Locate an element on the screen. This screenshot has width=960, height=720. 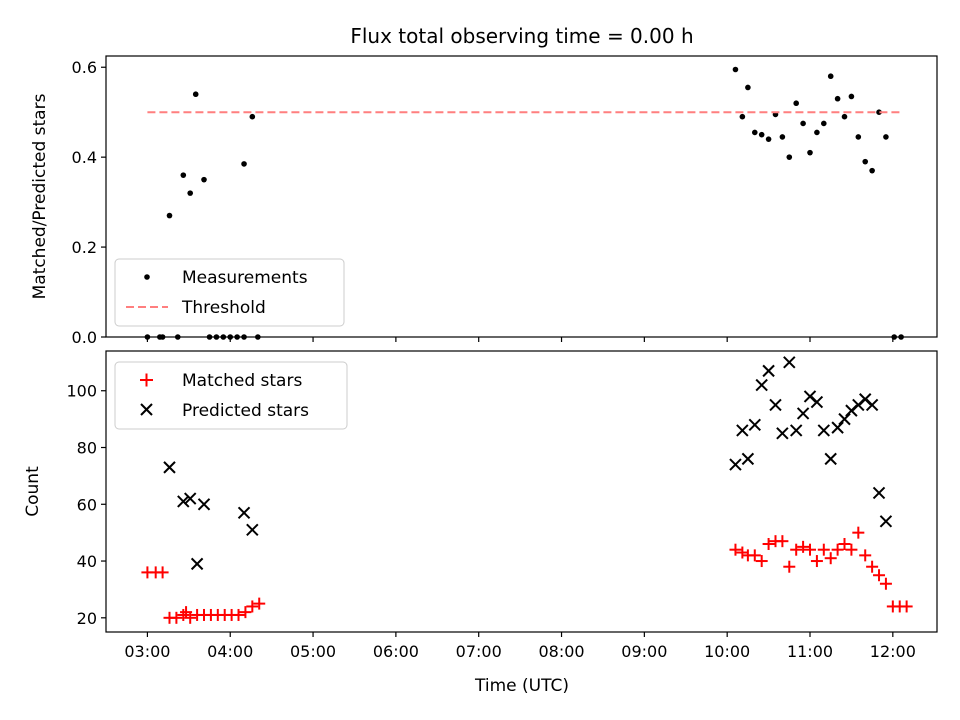
top-legend: Measurements Threshold is located at coordinates (229, 292).